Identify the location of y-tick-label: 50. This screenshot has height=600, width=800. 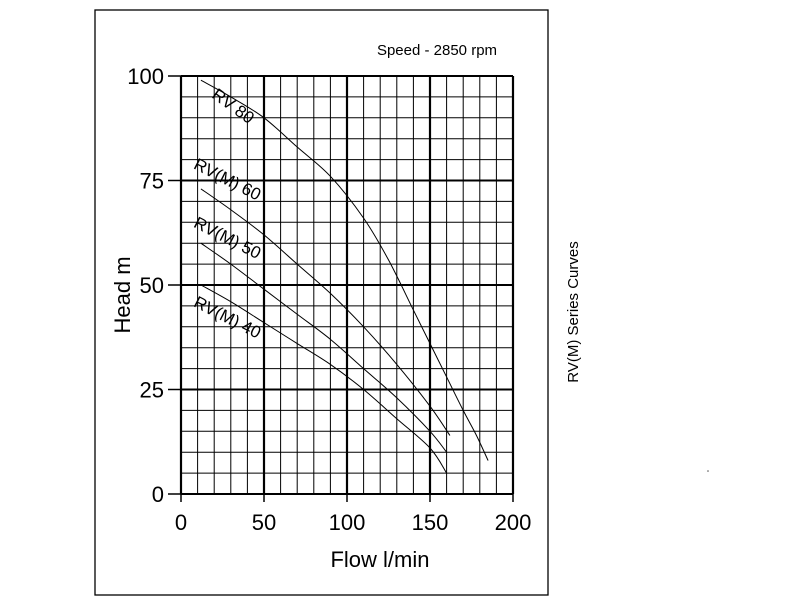
(152, 285).